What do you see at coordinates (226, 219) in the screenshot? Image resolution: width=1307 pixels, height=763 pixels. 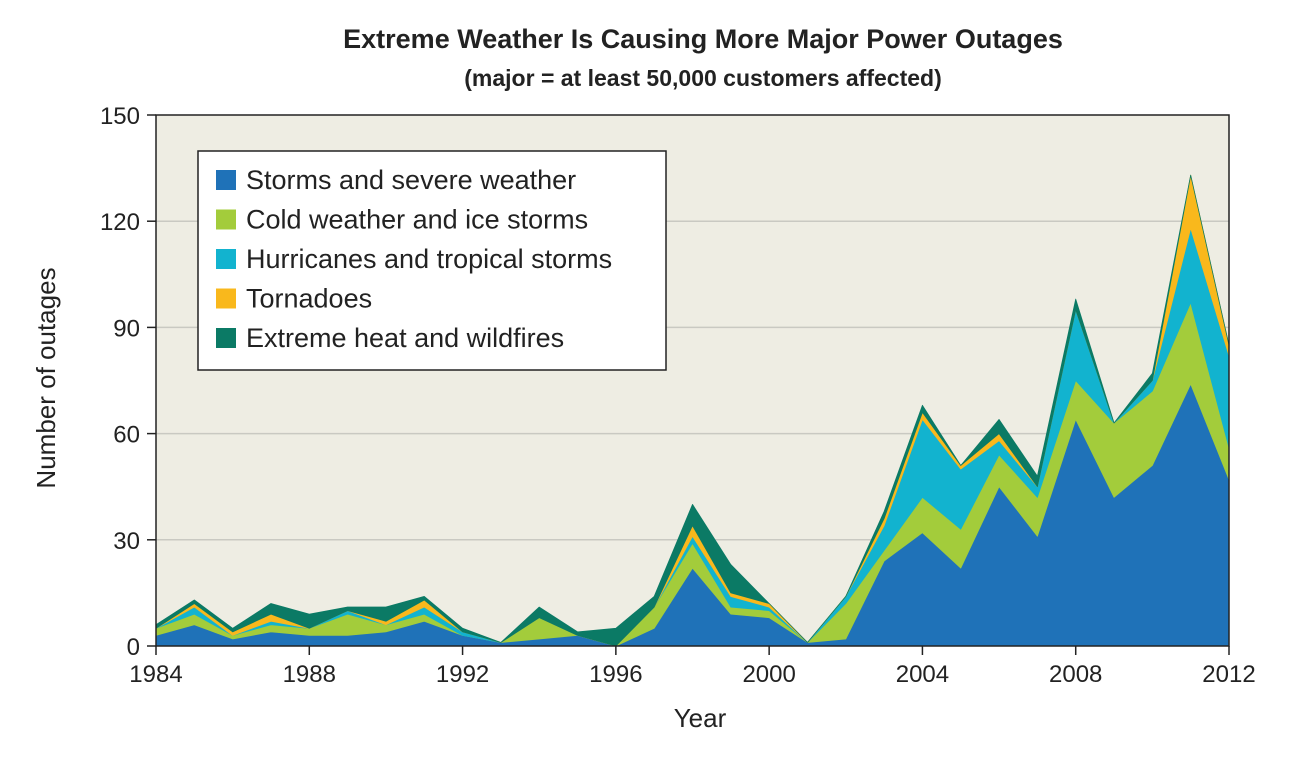 I see `legend-swatch-cold-weather-and-ice-storms` at bounding box center [226, 219].